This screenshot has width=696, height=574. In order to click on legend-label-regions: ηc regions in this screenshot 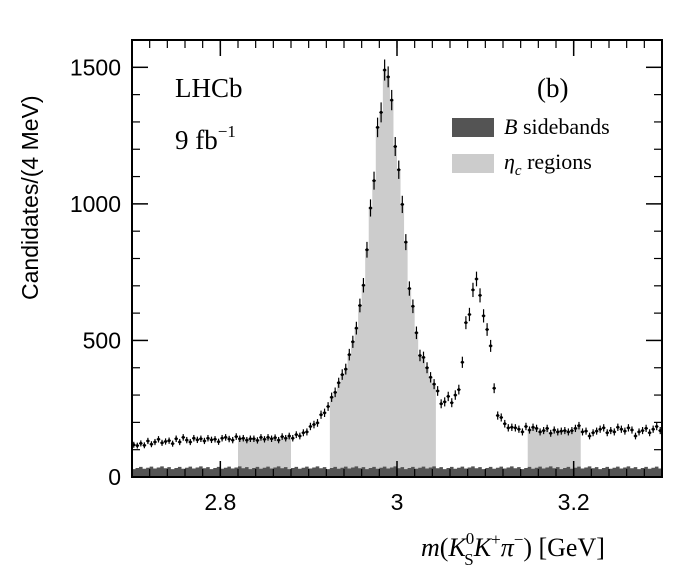, I will do `click(548, 164)`.